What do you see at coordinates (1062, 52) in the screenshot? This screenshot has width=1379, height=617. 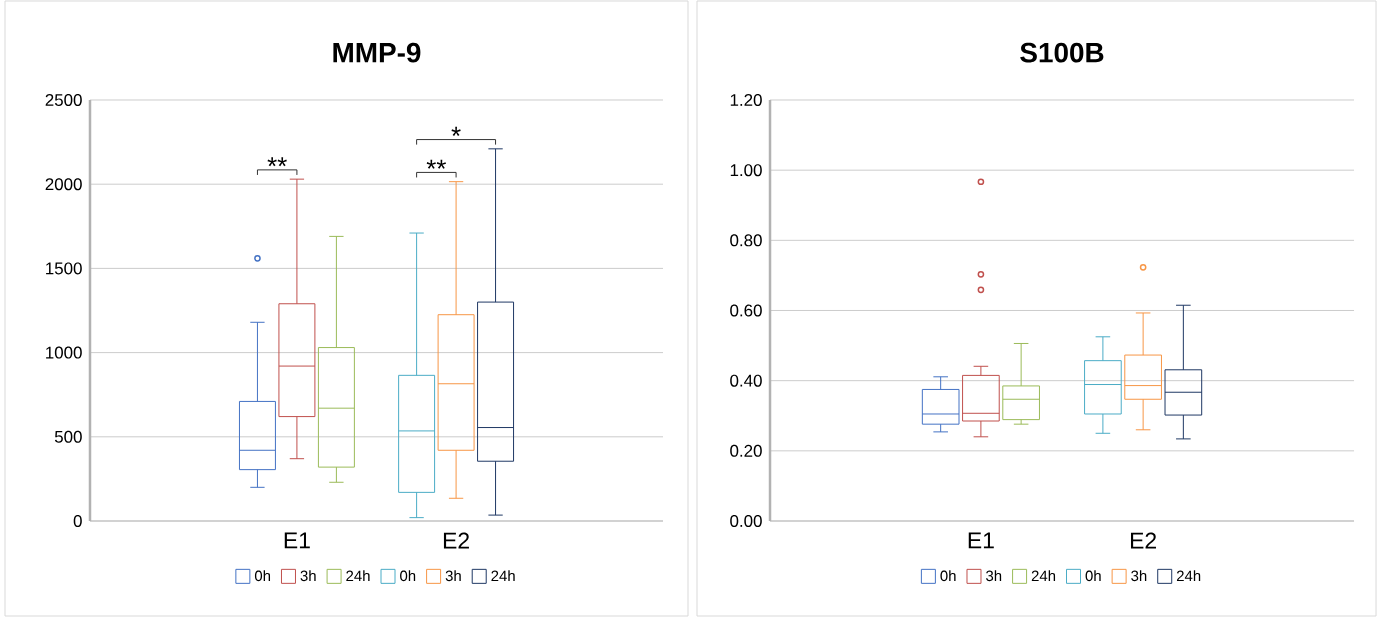 I see `chart-title: S100B` at bounding box center [1062, 52].